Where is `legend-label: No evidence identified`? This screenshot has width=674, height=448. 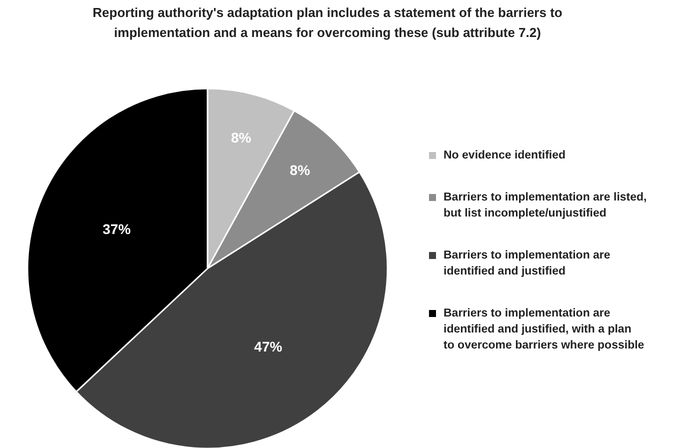
legend-label: No evidence identified is located at coordinates (505, 156).